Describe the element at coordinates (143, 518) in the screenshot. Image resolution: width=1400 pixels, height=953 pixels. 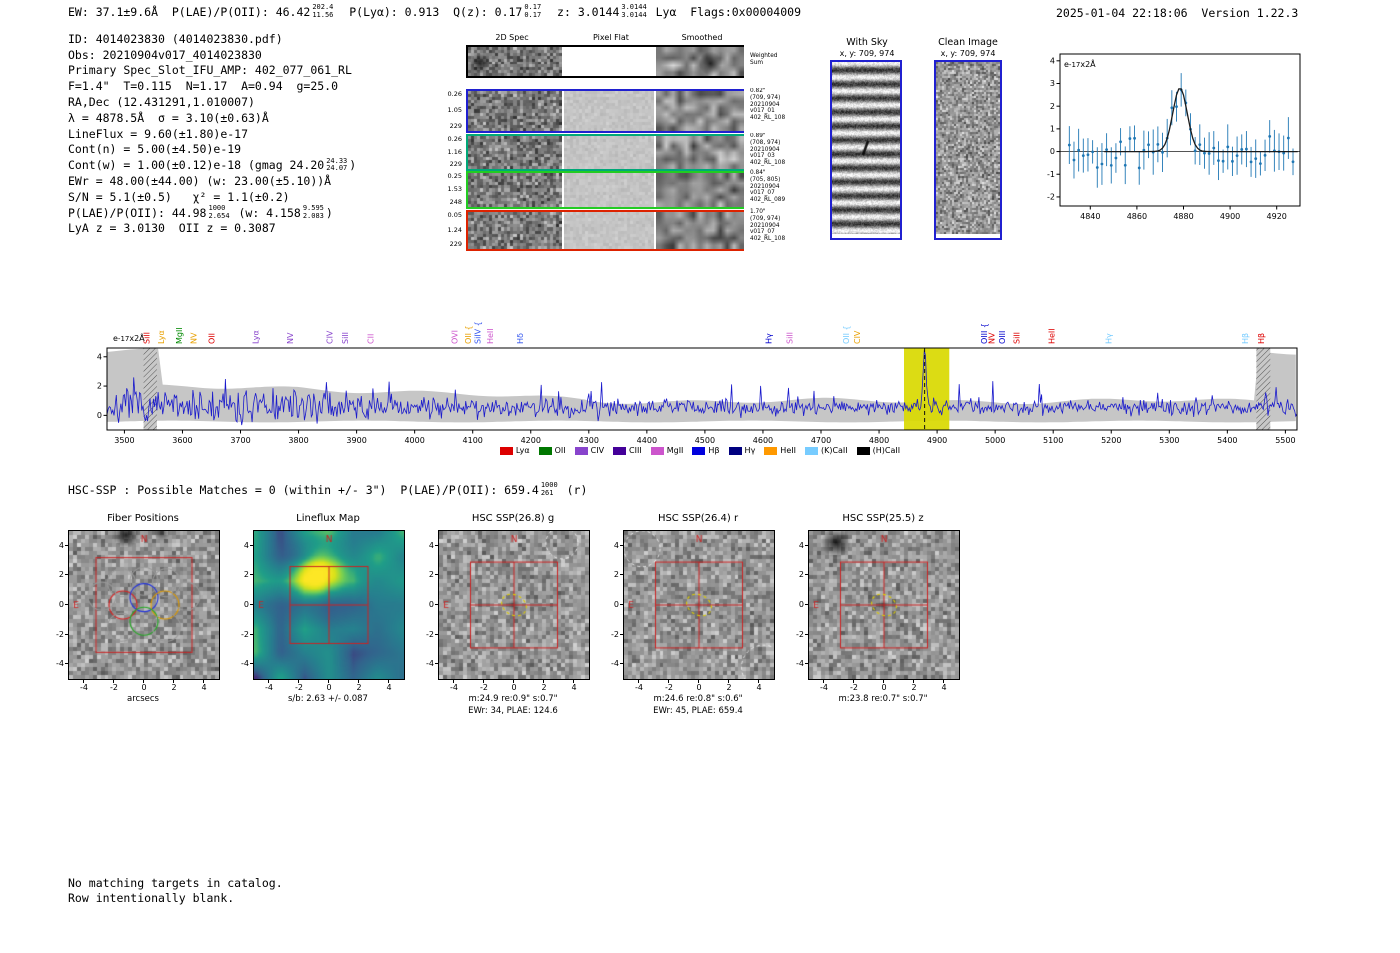
I see `cutout-title: Fiber Positions` at that location.